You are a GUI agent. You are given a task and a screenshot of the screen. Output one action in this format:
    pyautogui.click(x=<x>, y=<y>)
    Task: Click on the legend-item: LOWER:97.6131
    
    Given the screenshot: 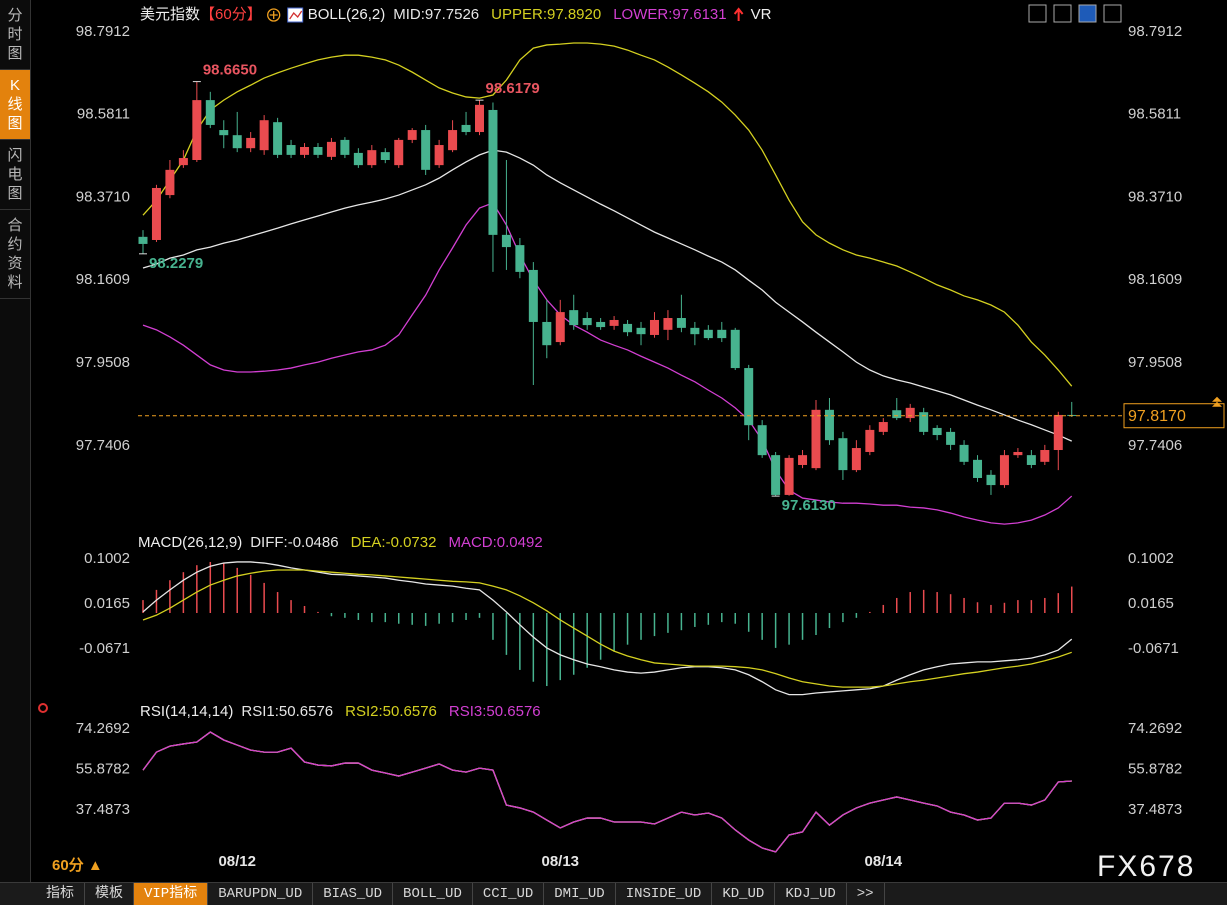 What is the action you would take?
    pyautogui.click(x=669, y=14)
    